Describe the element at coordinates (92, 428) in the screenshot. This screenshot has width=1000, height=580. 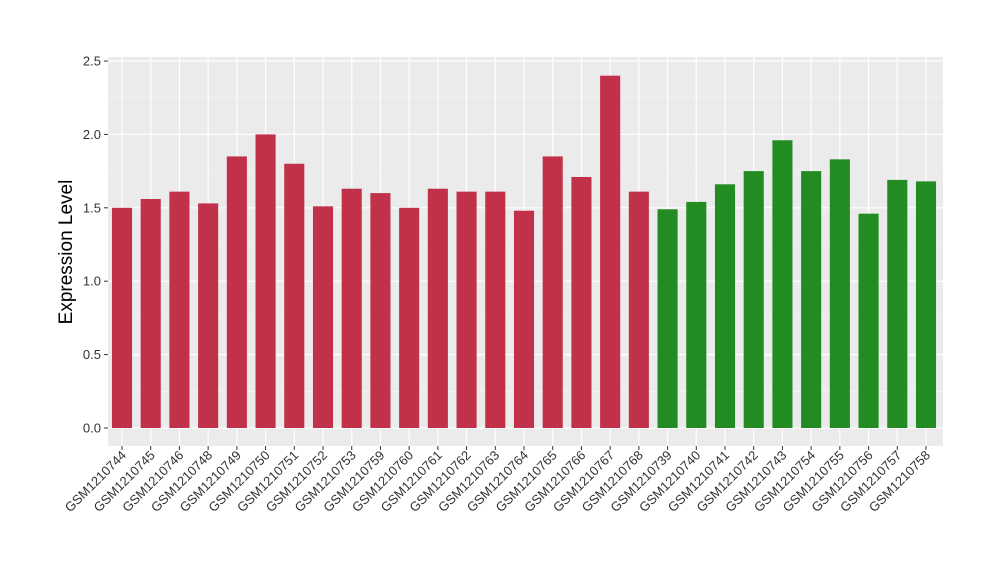
I see `y-tick-label: 0.0` at that location.